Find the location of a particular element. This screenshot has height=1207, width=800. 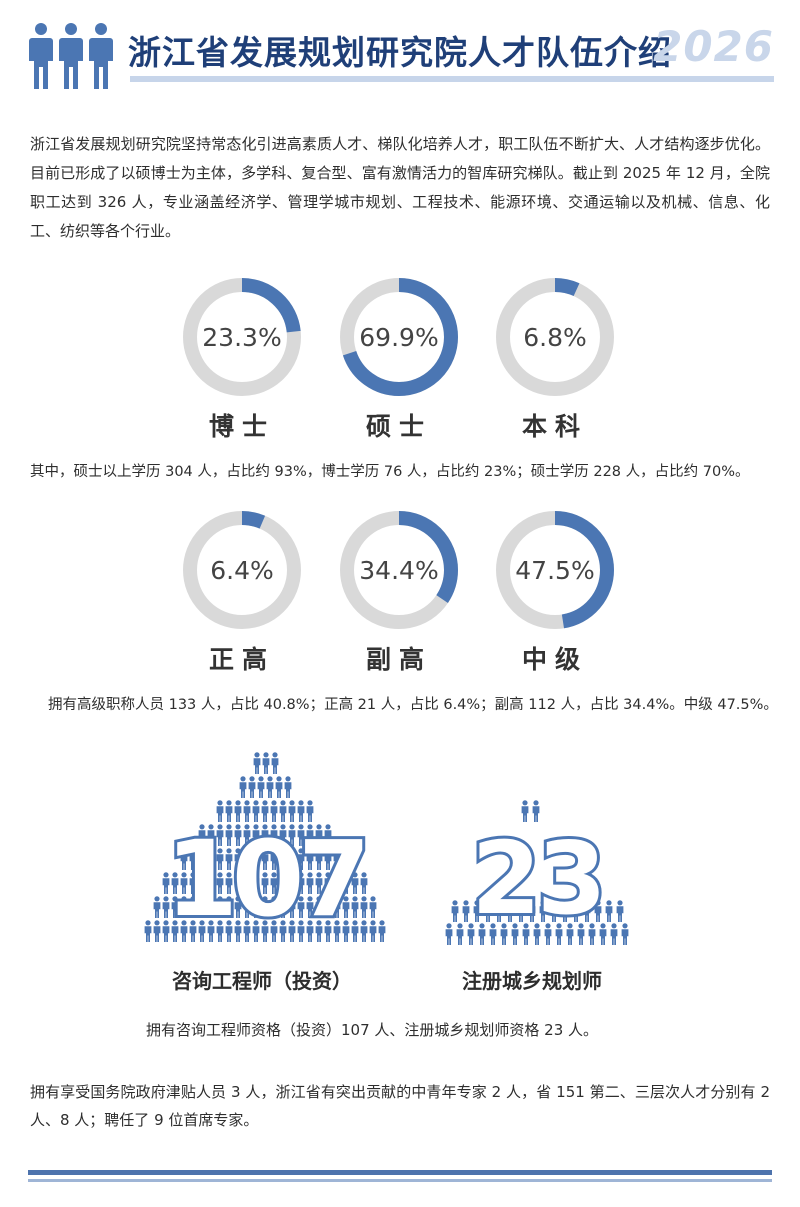

people-icon is located at coordinates (71, 56).